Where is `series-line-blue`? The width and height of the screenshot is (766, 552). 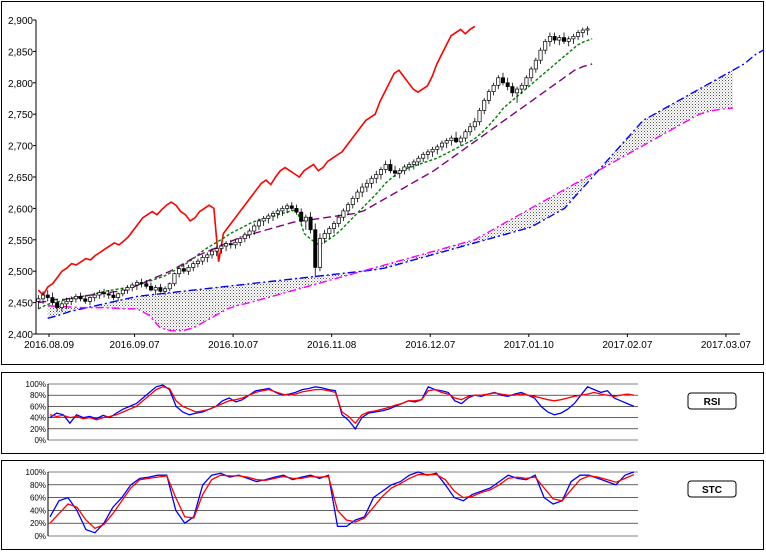 series-line-blue is located at coordinates (342, 407).